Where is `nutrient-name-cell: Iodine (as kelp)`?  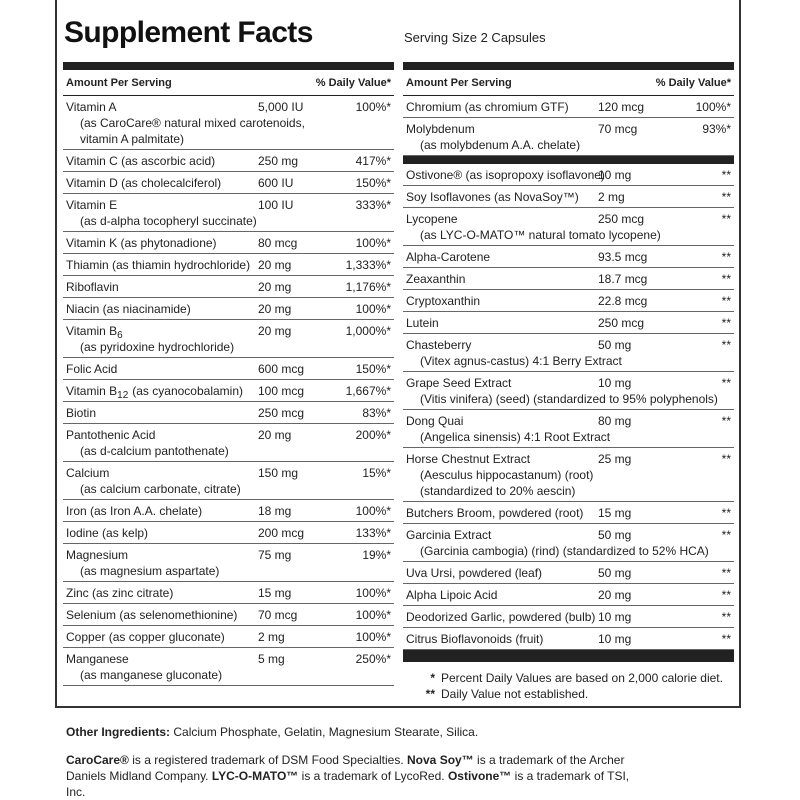
nutrient-name-cell: Iodine (as kelp) is located at coordinates (162, 533).